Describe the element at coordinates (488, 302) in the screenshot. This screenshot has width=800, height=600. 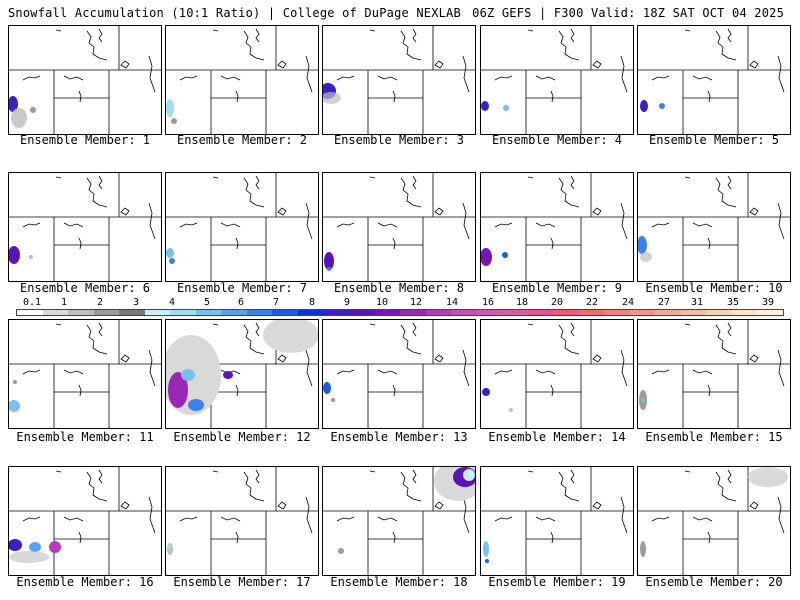
I see `color-scale-tick-label: 16` at that location.